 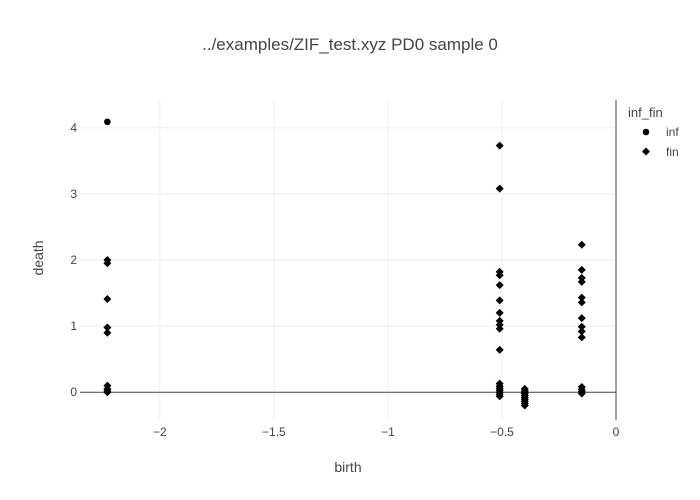 I want to click on x-tick-label: −0.5, so click(x=502, y=432).